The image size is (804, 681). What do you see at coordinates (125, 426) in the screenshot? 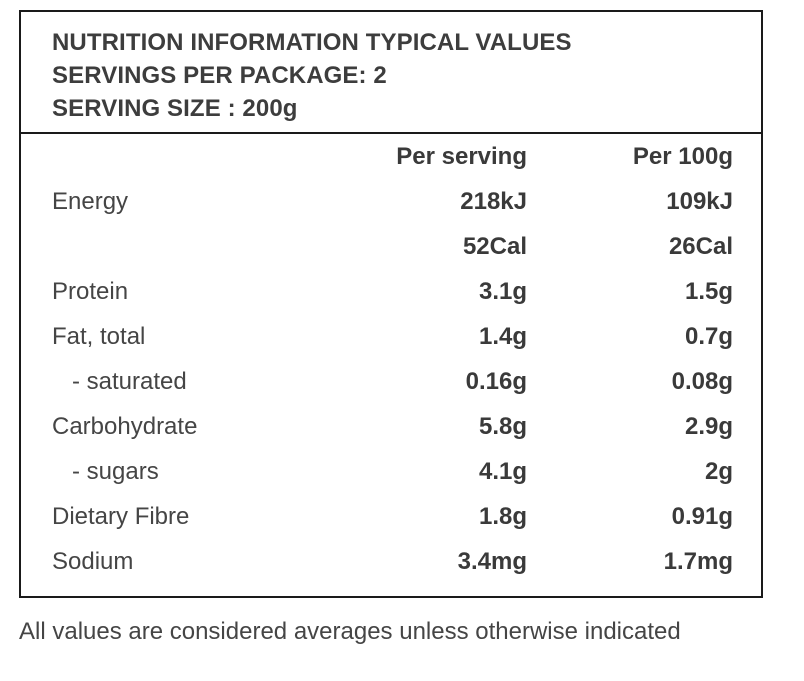
I see `nutrient-name: Carbohydrate` at bounding box center [125, 426].